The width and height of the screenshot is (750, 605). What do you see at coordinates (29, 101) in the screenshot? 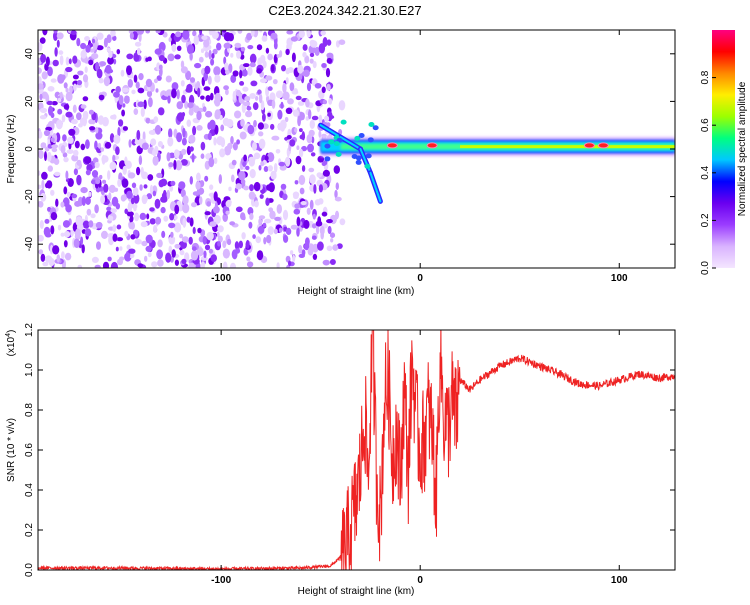
I see `y-tick-label: 20` at bounding box center [29, 101].